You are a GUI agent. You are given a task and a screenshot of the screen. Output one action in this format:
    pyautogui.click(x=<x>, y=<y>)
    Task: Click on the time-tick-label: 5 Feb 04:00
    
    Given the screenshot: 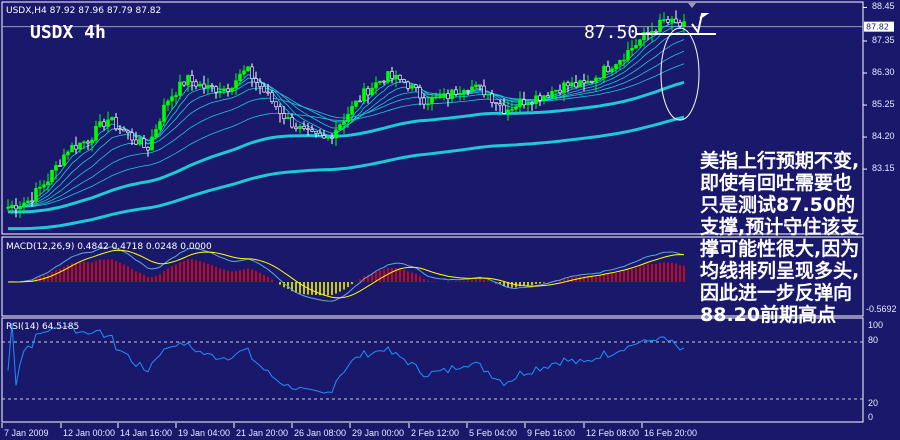 What is the action you would take?
    pyautogui.click(x=493, y=433)
    